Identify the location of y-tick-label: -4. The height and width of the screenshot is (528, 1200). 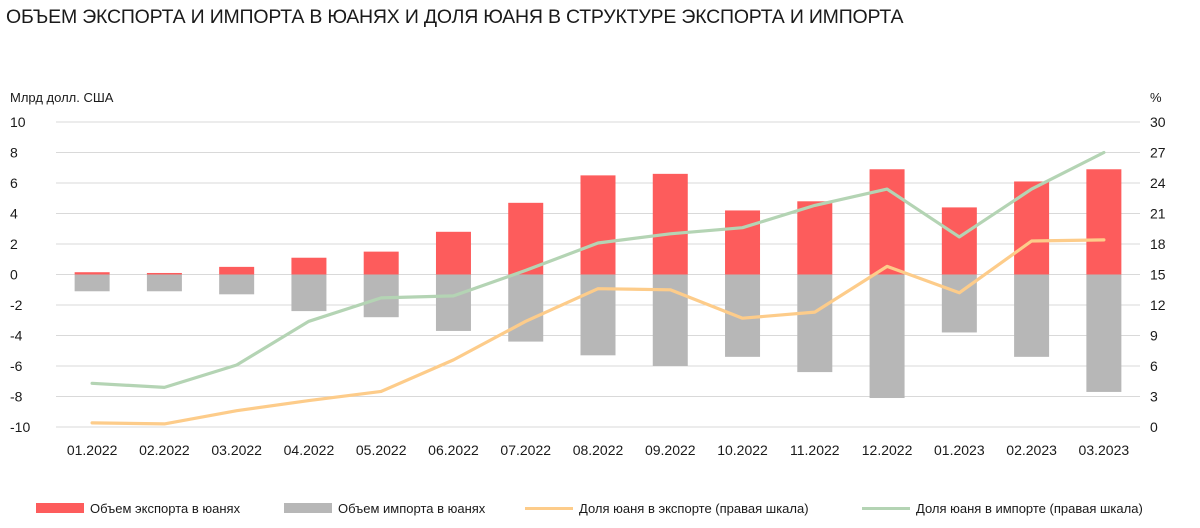
(16, 336).